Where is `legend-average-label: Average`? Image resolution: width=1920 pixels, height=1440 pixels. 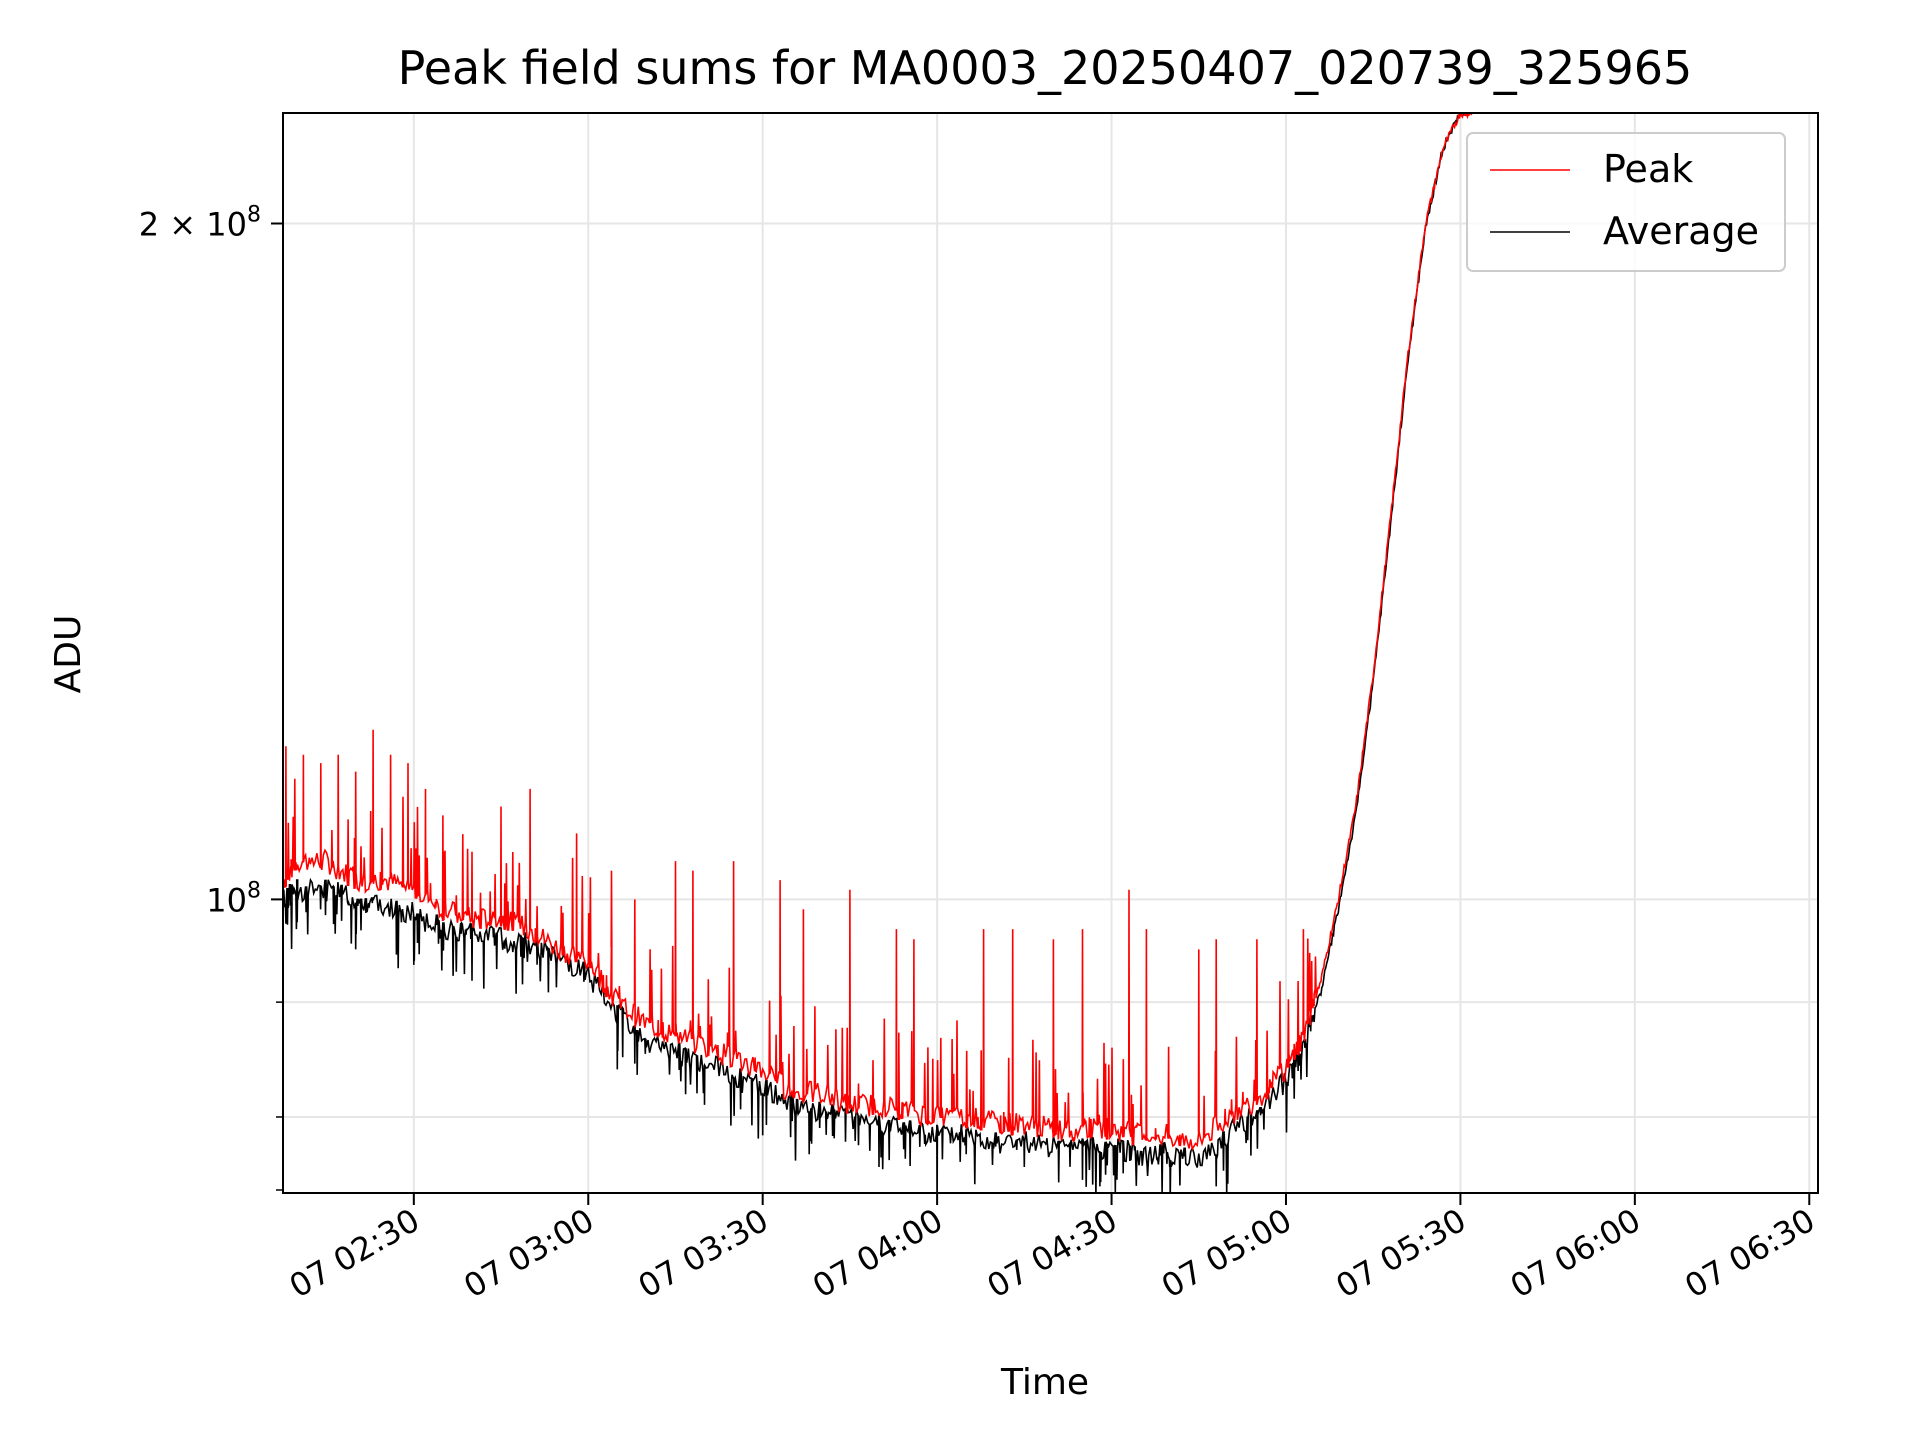 legend-average-label: Average is located at coordinates (1681, 231).